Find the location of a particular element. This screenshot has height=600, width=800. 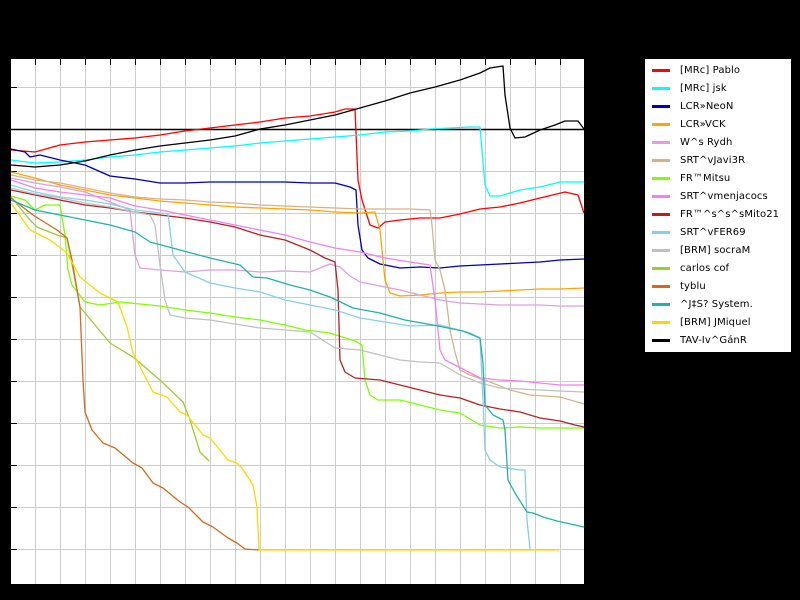

legend-item: [MRc] Pablo is located at coordinates (692, 70).